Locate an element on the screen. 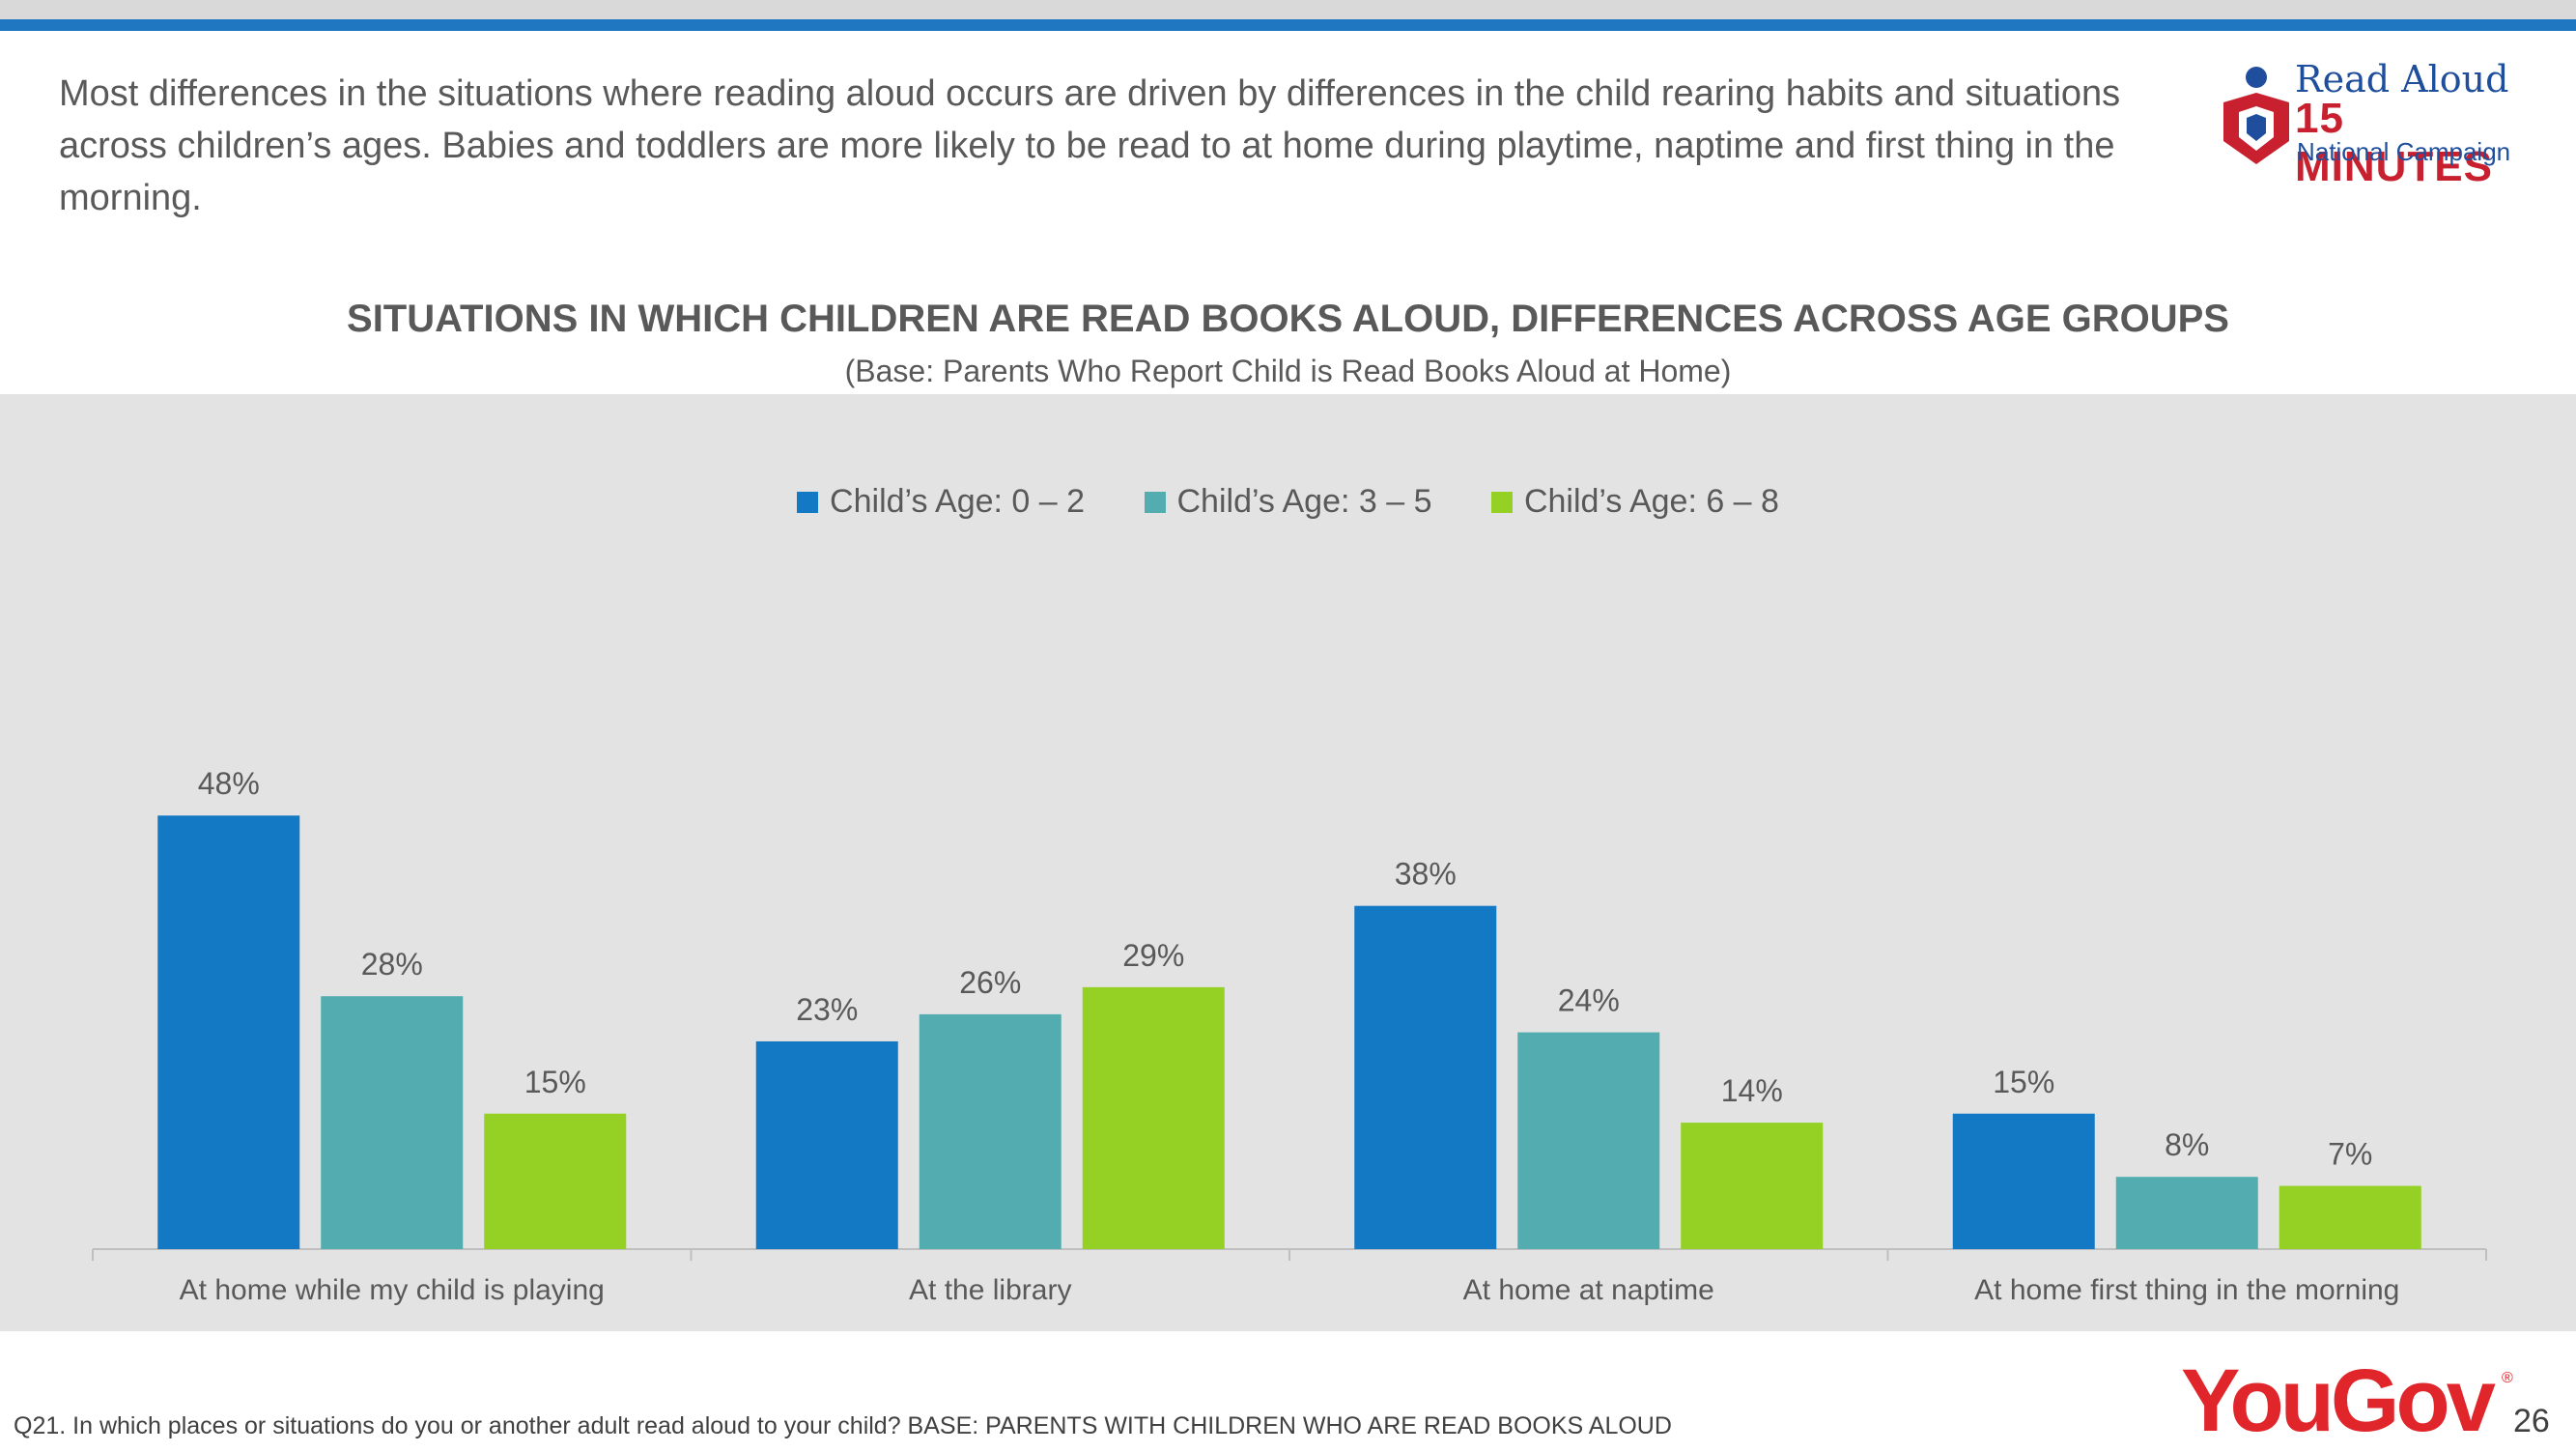 The image size is (2576, 1452). yougov-logo: YouGov is located at coordinates (2338, 1401).